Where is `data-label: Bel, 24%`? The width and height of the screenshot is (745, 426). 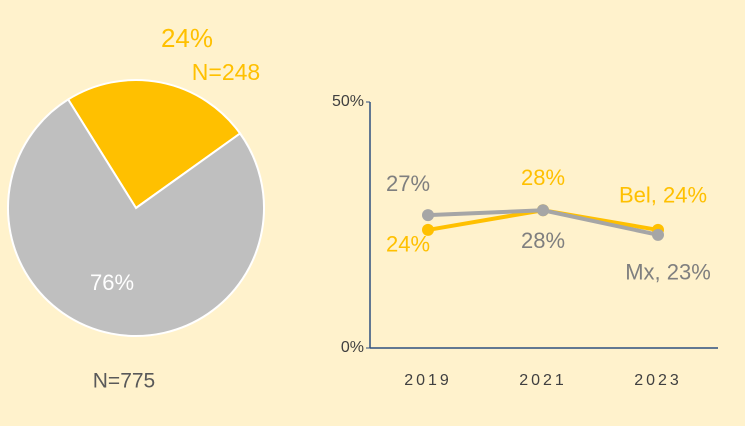
data-label: Bel, 24% is located at coordinates (663, 195).